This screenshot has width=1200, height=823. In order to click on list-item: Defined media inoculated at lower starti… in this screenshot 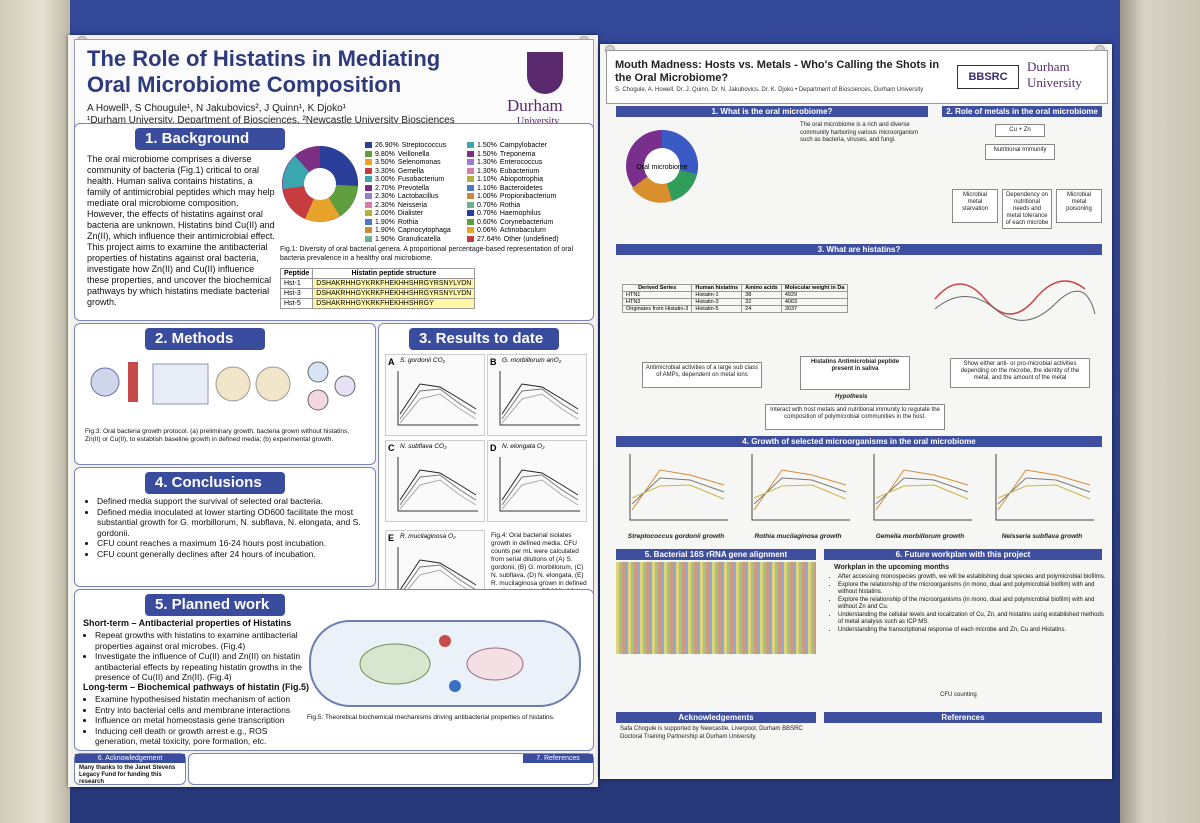, I will do `click(232, 523)`.